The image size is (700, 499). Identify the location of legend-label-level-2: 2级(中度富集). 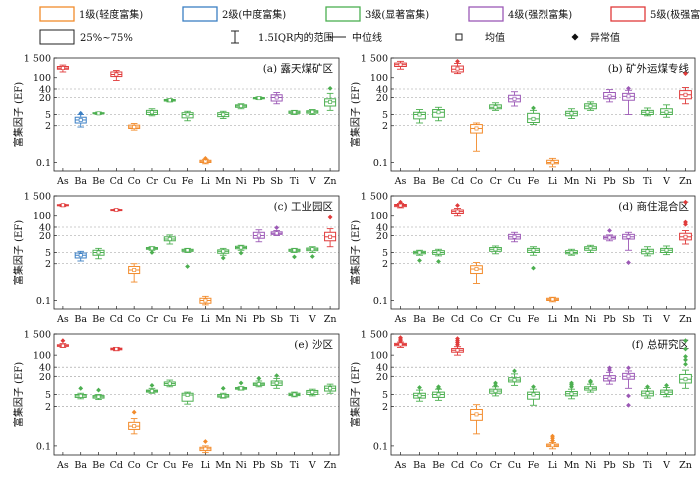
(254, 14).